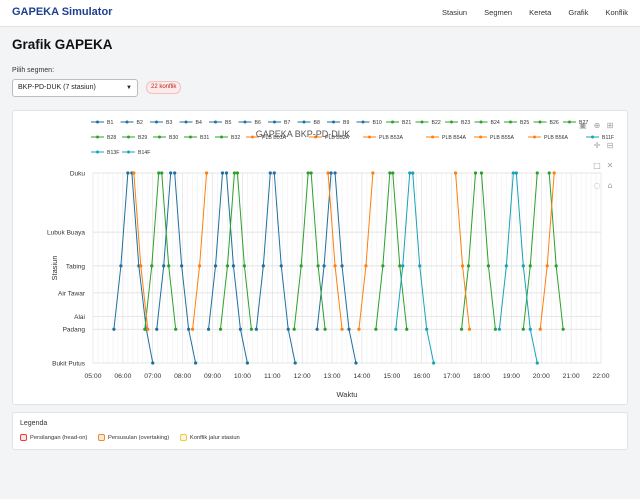  I want to click on x-tick-label: 07:00, so click(152, 376).